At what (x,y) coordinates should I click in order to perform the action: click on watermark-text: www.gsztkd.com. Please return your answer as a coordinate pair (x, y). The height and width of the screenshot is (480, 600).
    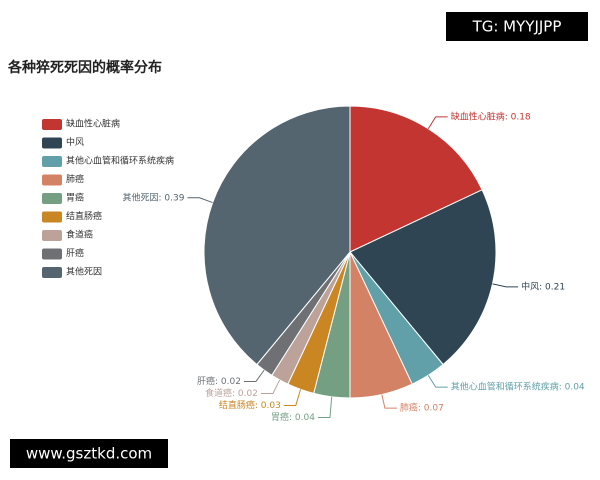
    Looking at the image, I should click on (89, 454).